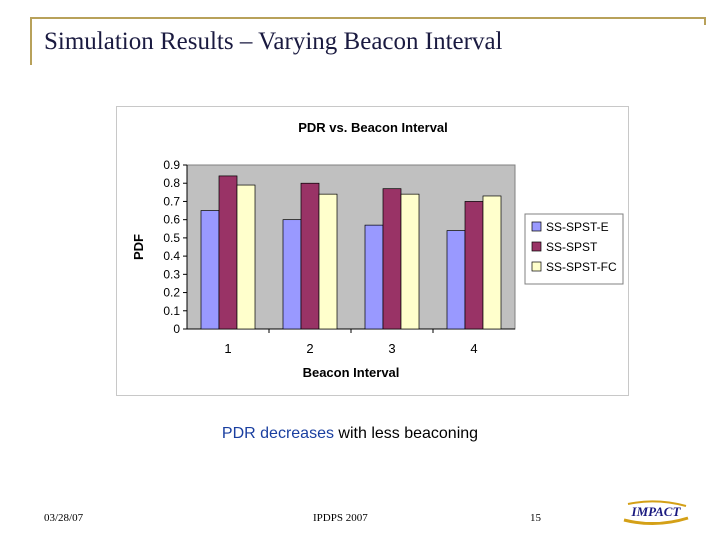 This screenshot has width=720, height=540. I want to click on y-tick-label: 0.3, so click(171, 274).